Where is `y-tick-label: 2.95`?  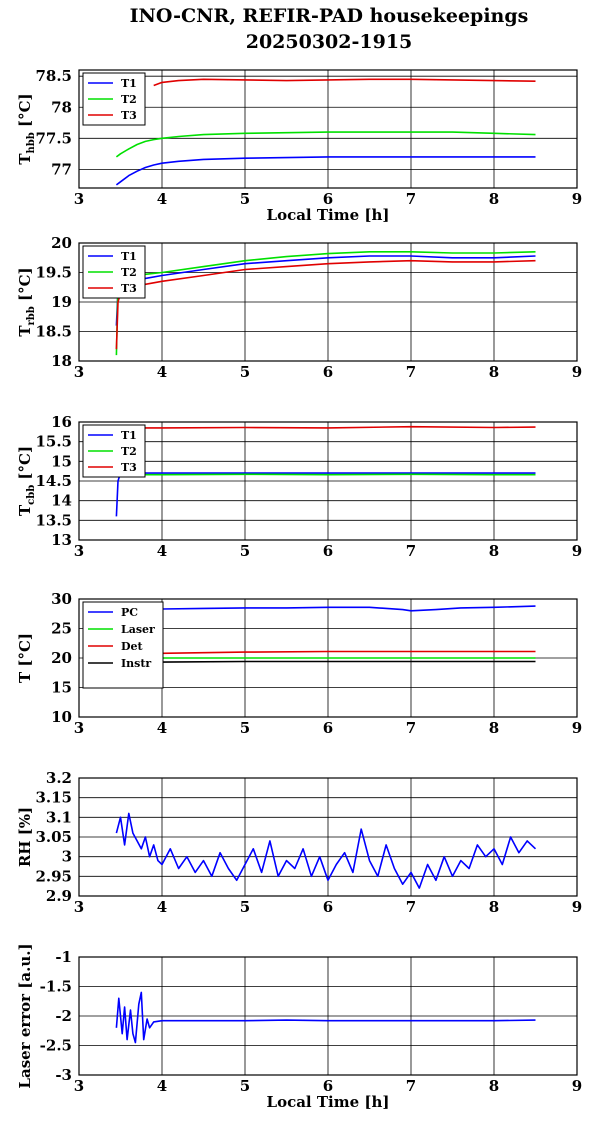
y-tick-label: 2.95 is located at coordinates (53, 876).